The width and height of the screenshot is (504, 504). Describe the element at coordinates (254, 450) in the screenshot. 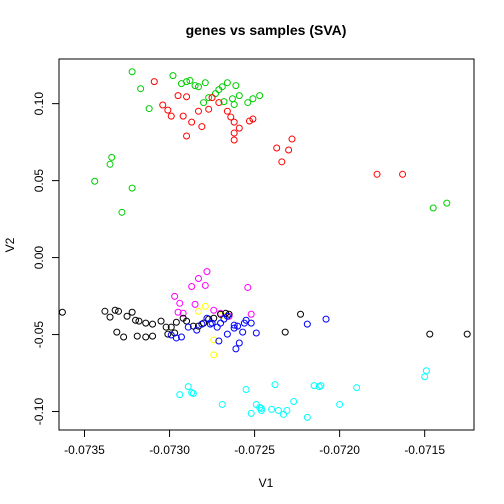

I see `x-tick-label: -0.0725` at that location.